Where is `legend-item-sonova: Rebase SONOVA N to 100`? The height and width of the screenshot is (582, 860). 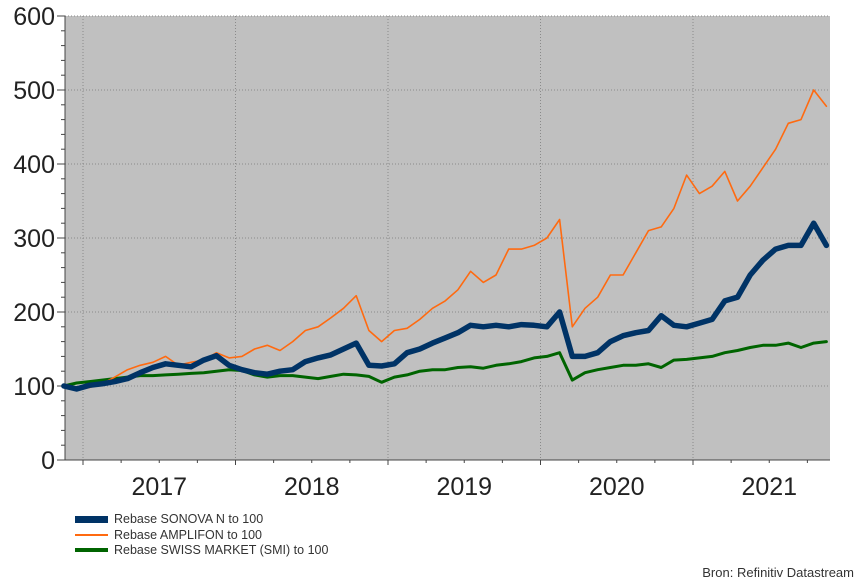 legend-item-sonova: Rebase SONOVA N to 100 is located at coordinates (169, 519).